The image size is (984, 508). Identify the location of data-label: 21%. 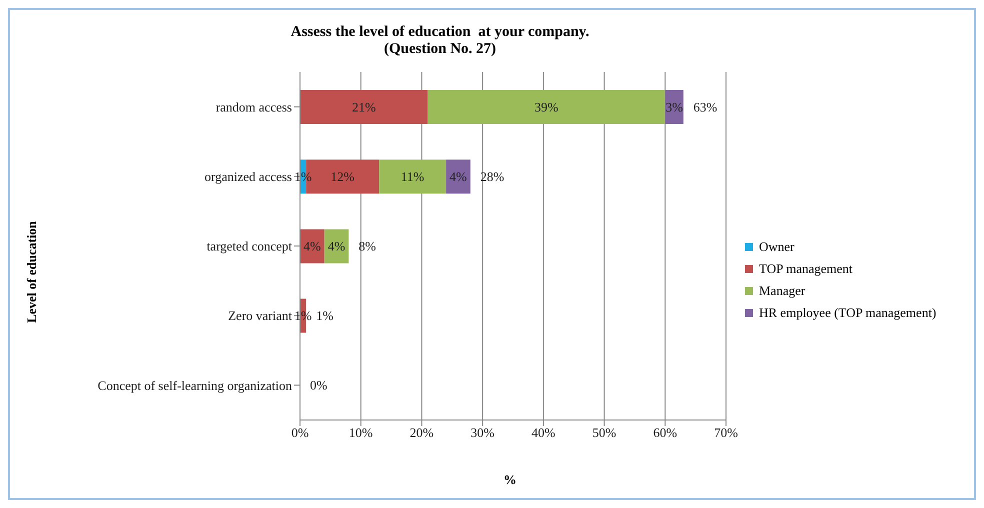
(364, 106).